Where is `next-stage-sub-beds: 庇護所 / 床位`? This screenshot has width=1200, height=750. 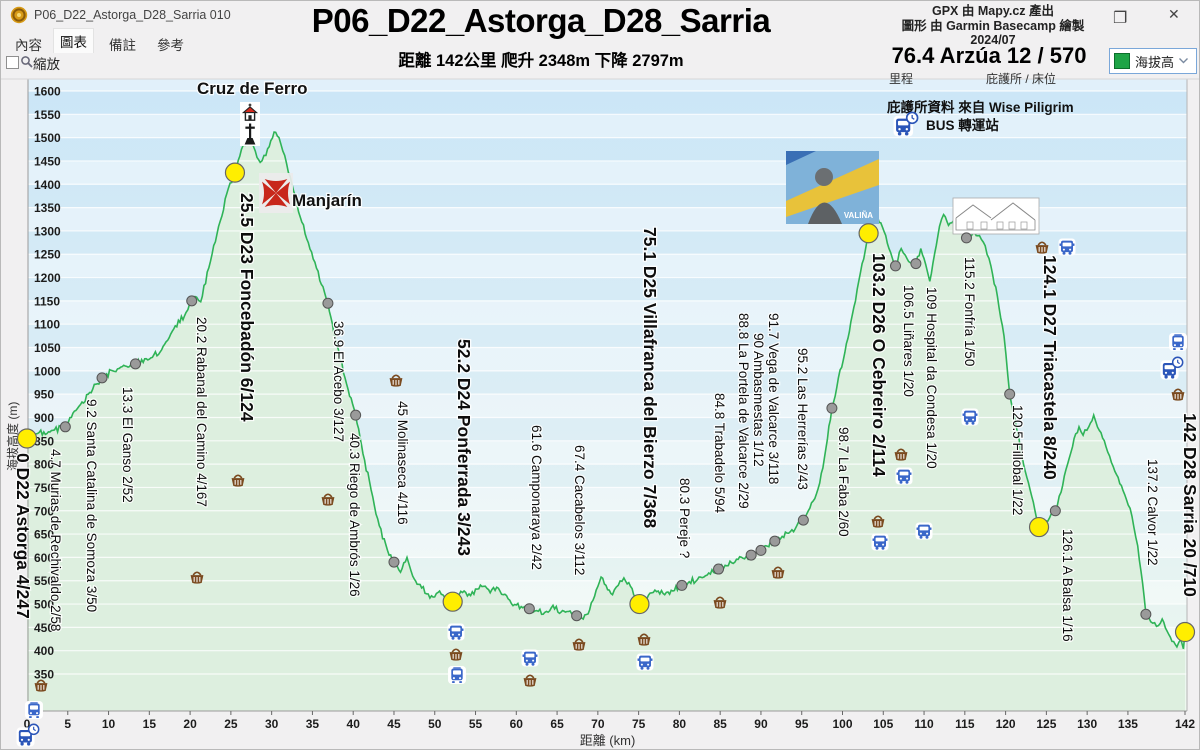
next-stage-sub-beds: 庇護所 / 床位 is located at coordinates (1021, 79).